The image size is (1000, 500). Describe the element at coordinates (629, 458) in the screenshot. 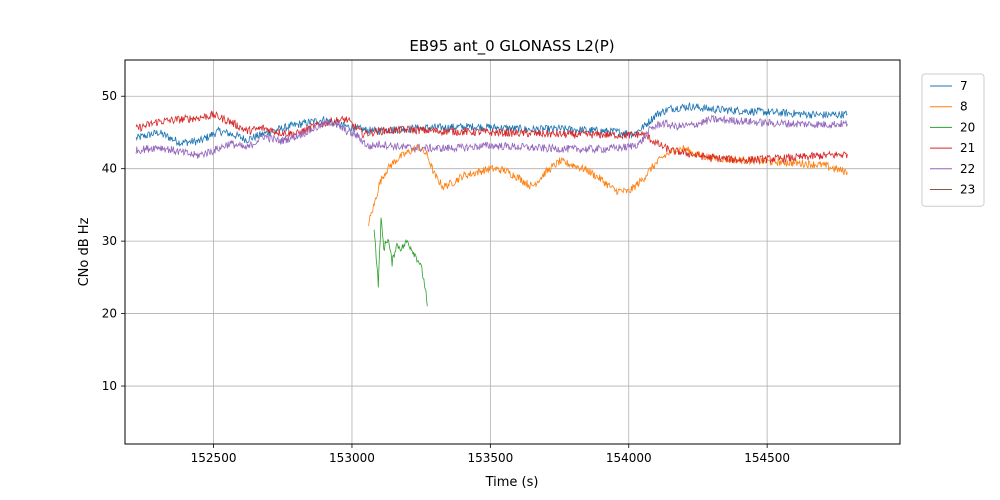

I see `x-tick-label: 154000` at that location.